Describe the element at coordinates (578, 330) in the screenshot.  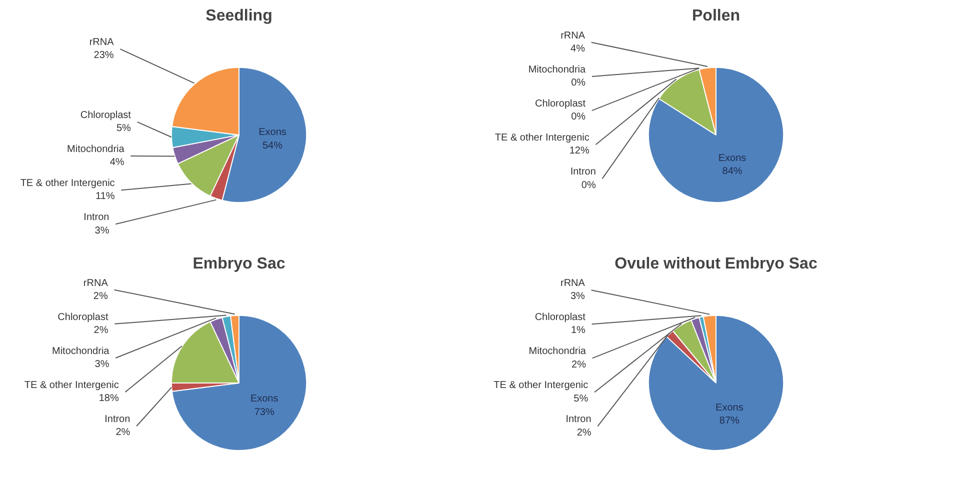
I see `data-label: 1%` at that location.